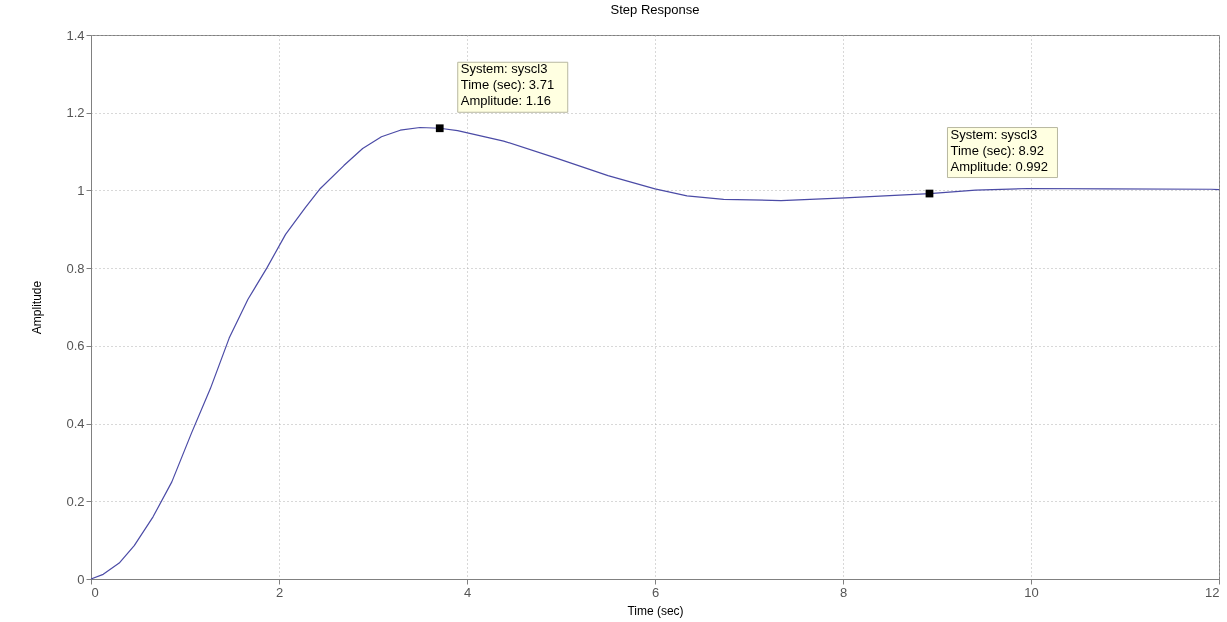 The width and height of the screenshot is (1227, 622). What do you see at coordinates (37, 307) in the screenshot?
I see `y-axis-title: Amplitude` at bounding box center [37, 307].